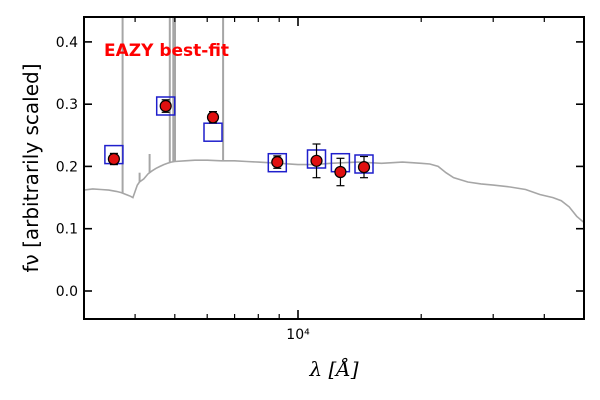 The height and width of the screenshot is (400, 600). Describe the element at coordinates (31, 168) in the screenshot. I see `y-axis-label: fν [arbitrarily scaled]` at that location.